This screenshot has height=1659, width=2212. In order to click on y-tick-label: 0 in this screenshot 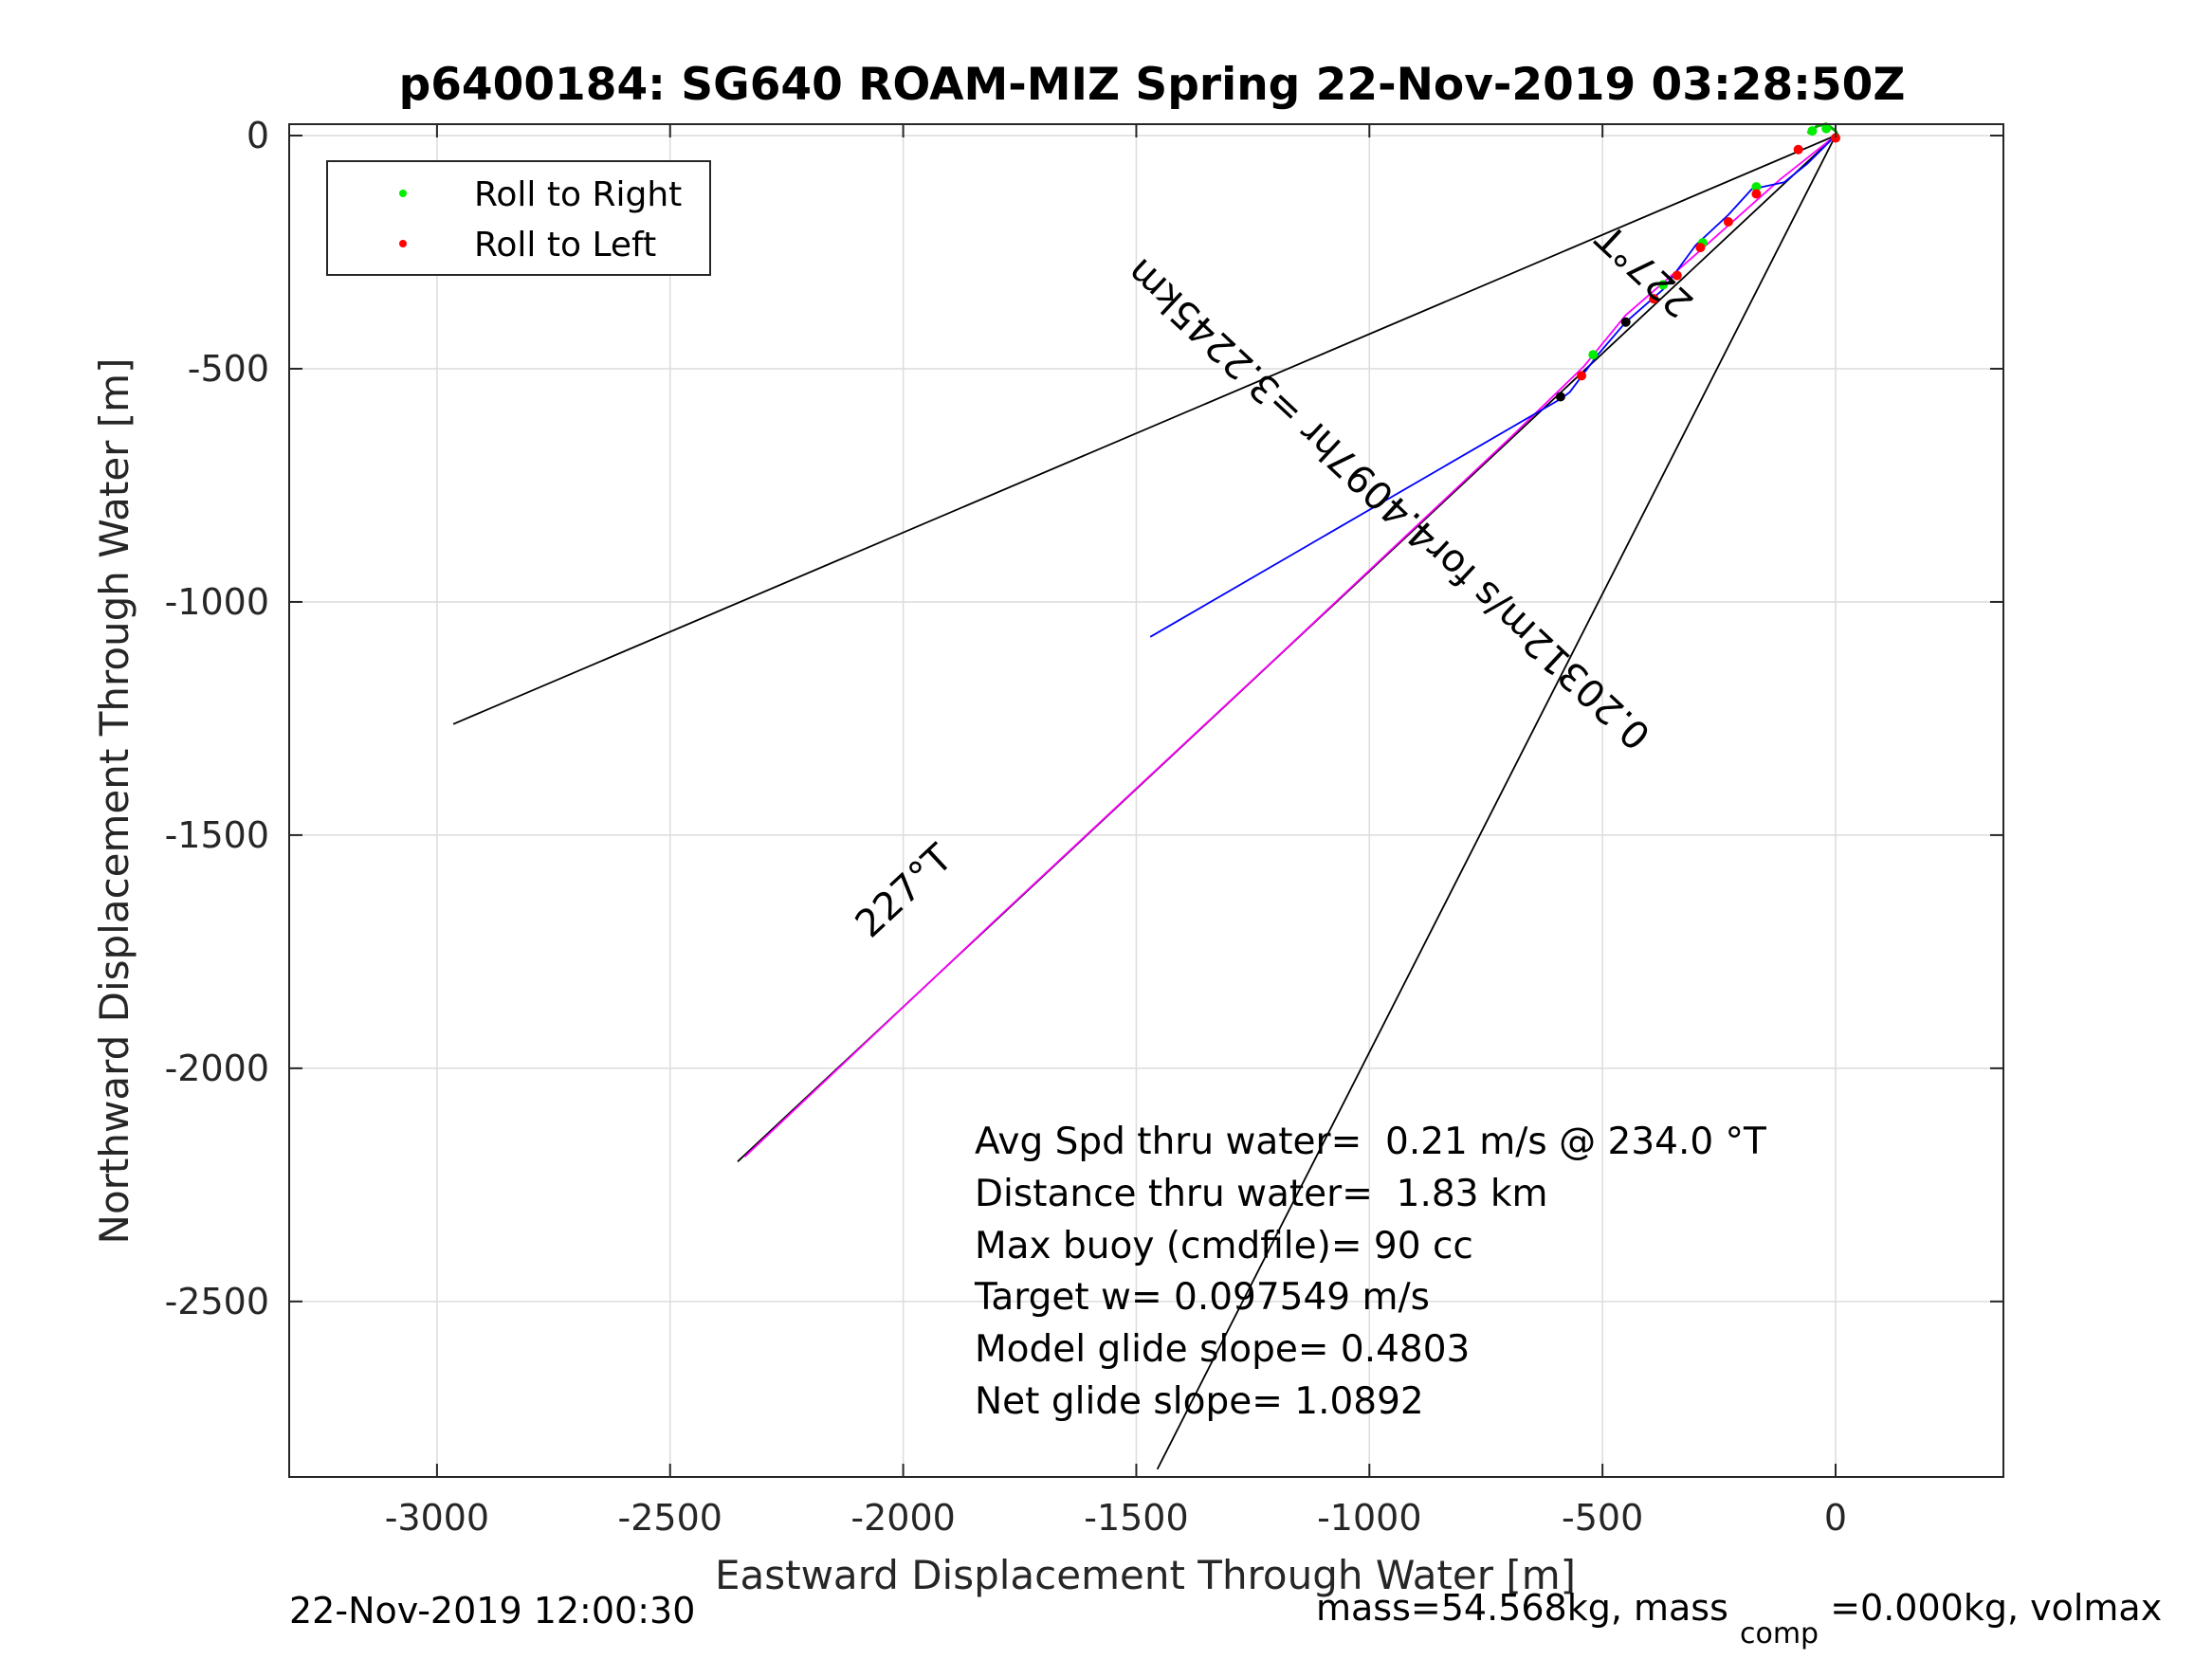, I will do `click(258, 135)`.